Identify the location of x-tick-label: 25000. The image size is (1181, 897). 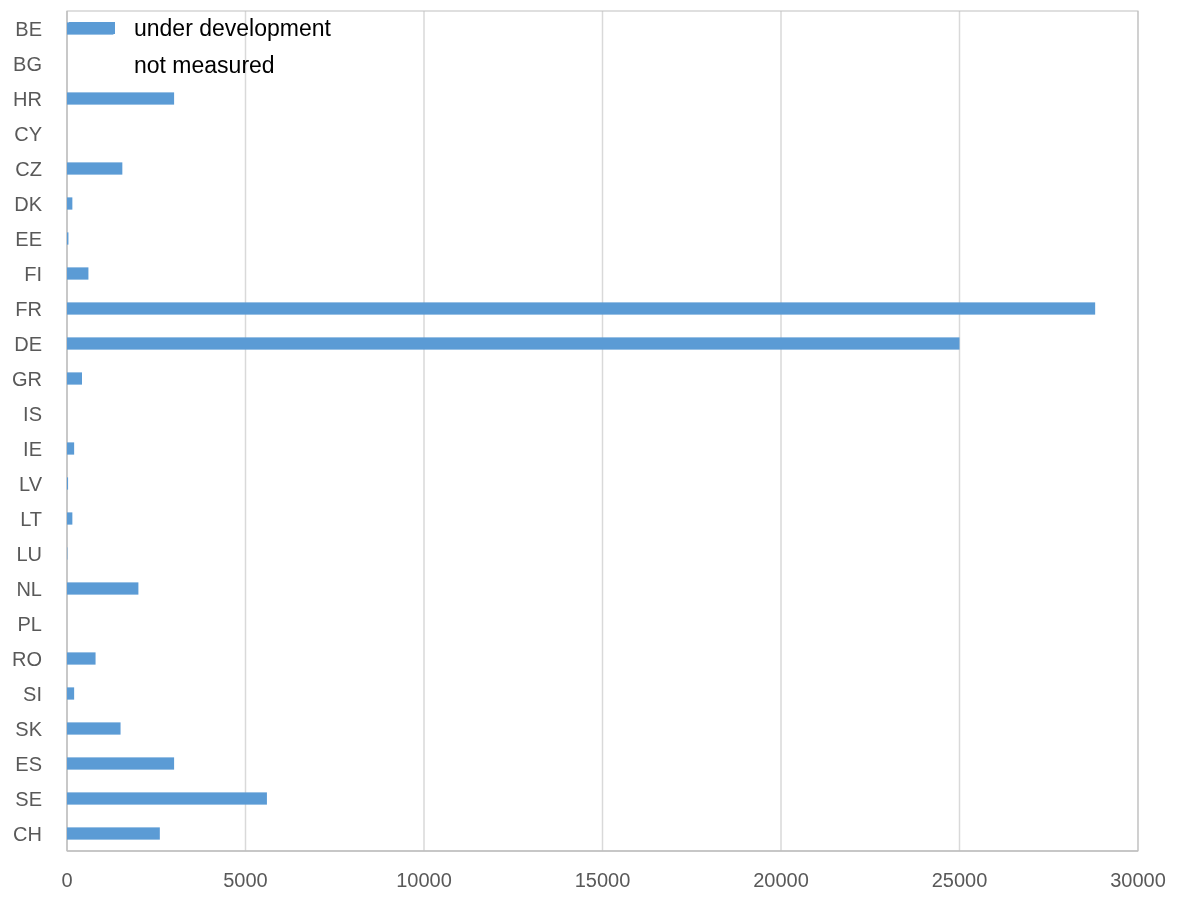
(959, 880).